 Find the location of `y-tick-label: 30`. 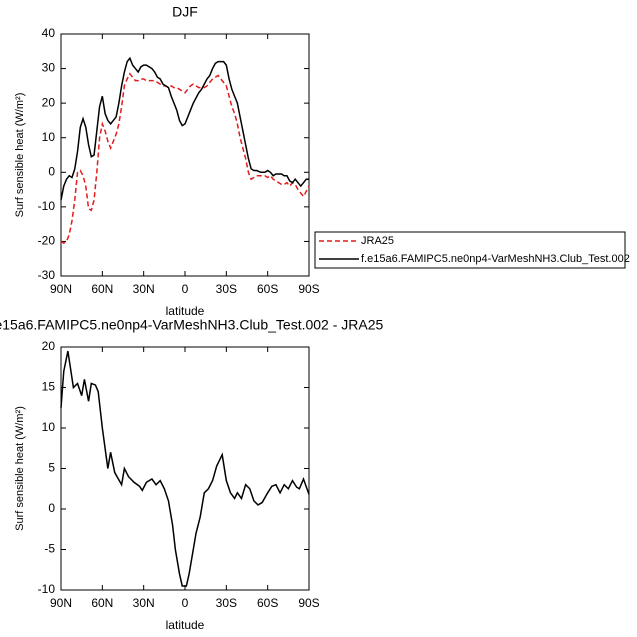

y-tick-label: 30 is located at coordinates (49, 68).